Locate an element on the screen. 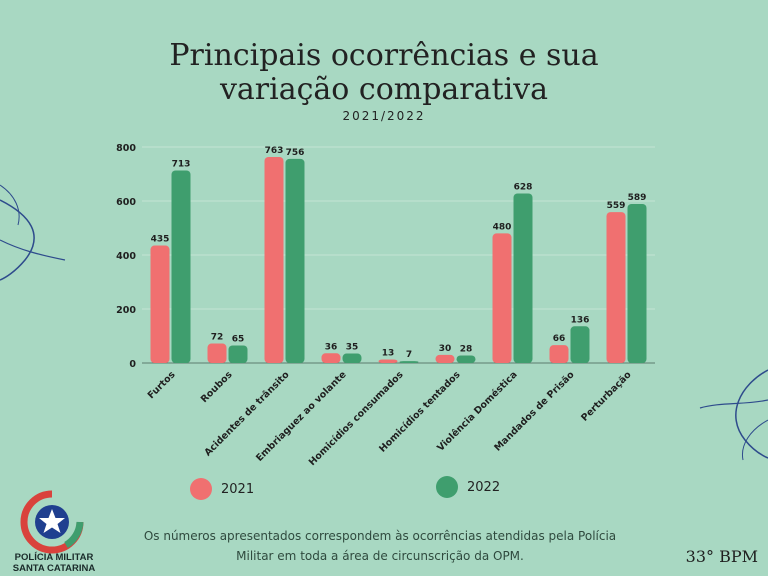  x-tick-label: Perturbação is located at coordinates (606, 396).